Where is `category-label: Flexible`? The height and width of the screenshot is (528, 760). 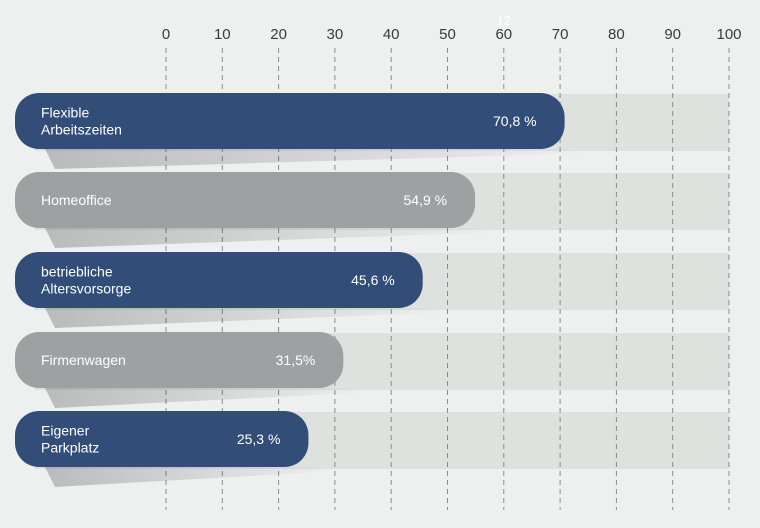 category-label: Flexible is located at coordinates (65, 113).